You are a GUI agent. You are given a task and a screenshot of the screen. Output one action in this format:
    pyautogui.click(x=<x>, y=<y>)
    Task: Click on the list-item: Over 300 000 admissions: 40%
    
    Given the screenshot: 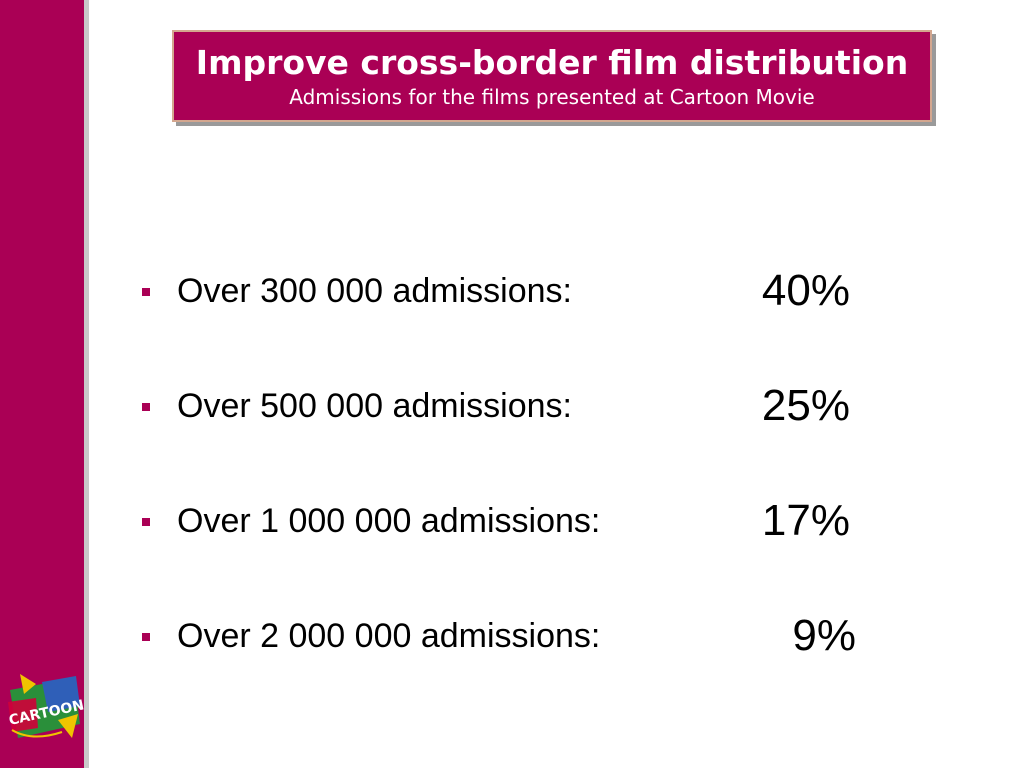 What is the action you would take?
    pyautogui.click(x=520, y=319)
    